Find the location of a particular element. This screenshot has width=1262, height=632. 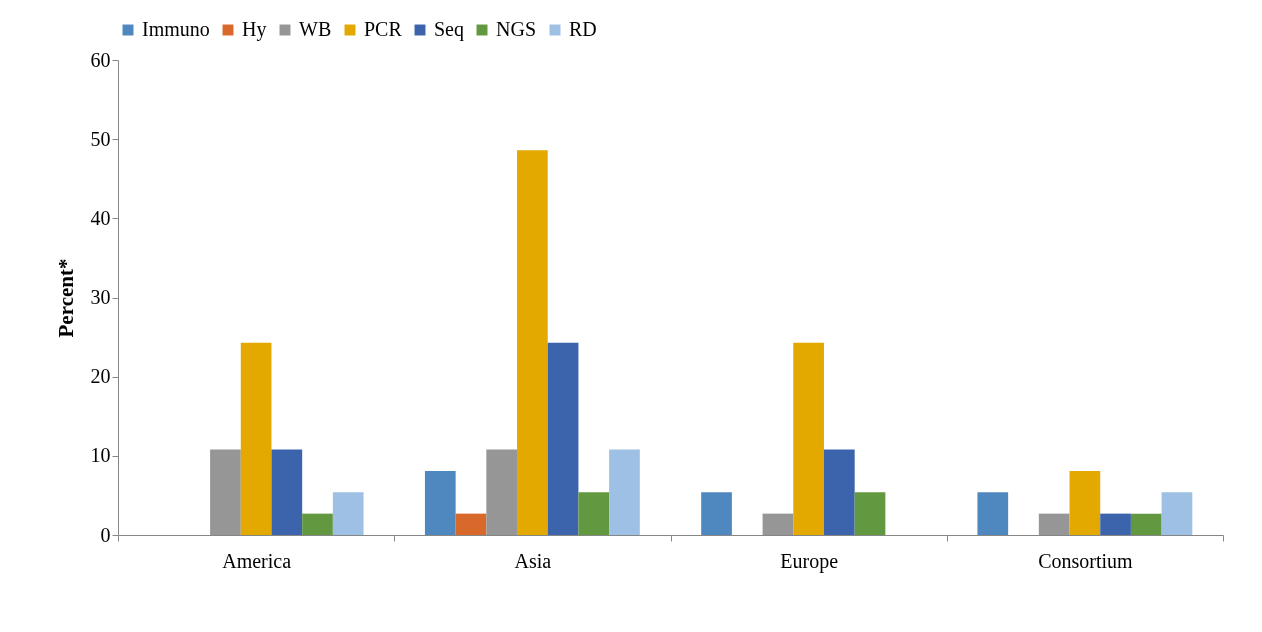

legend-label: Hy is located at coordinates (254, 29).